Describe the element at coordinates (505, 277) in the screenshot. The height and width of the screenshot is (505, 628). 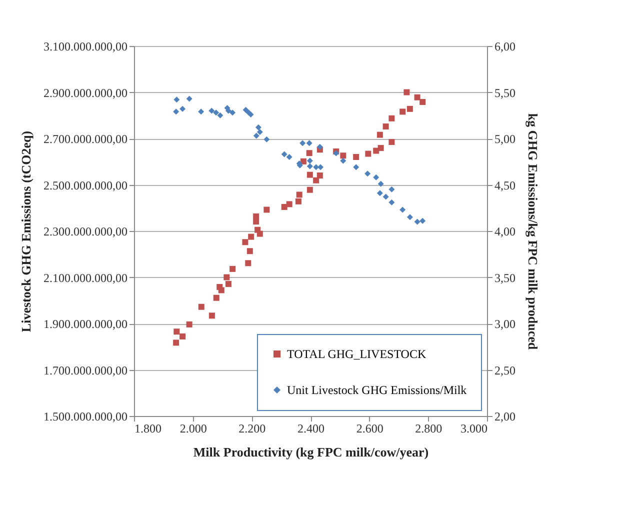
I see `y2-tick-label: 3,50` at that location.